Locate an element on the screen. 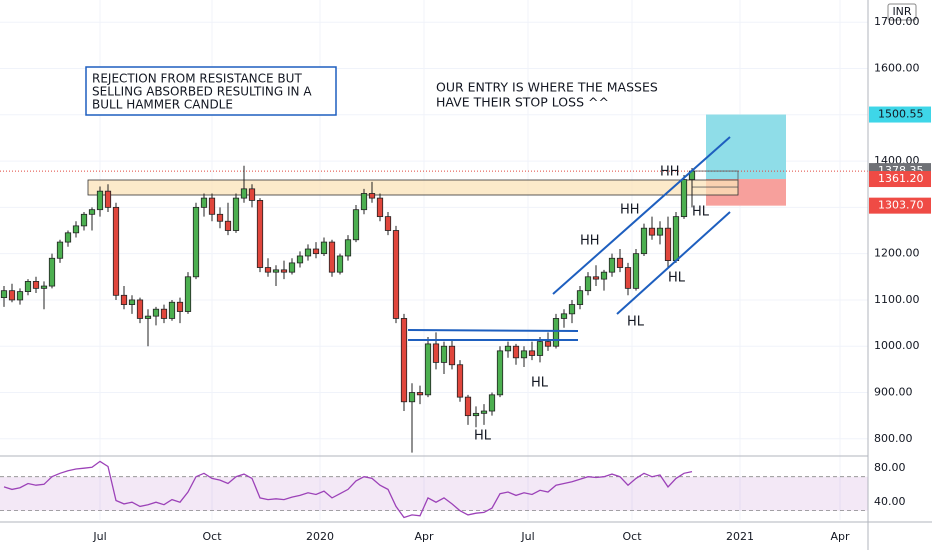 The image size is (932, 550). note-text: REJECTION FROM RESISTANCE BUT is located at coordinates (197, 79).